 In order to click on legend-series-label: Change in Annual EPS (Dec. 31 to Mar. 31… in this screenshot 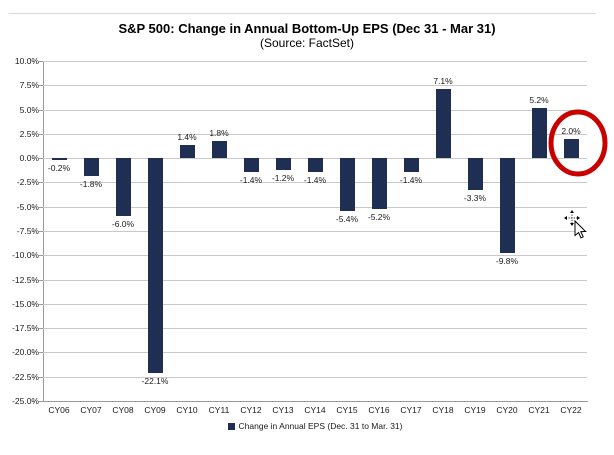, I will do `click(320, 426)`.